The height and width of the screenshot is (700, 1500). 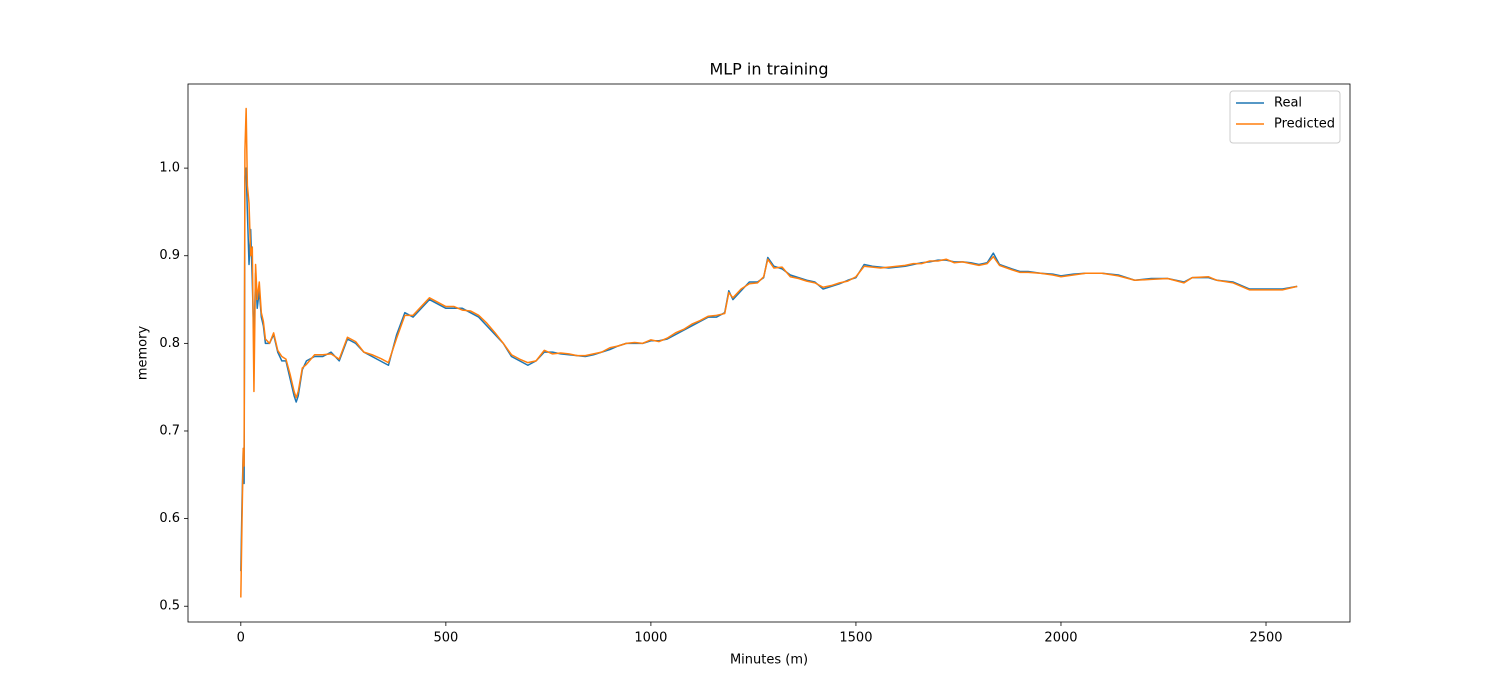 I want to click on x-tick-label: 2000, so click(x=1060, y=638).